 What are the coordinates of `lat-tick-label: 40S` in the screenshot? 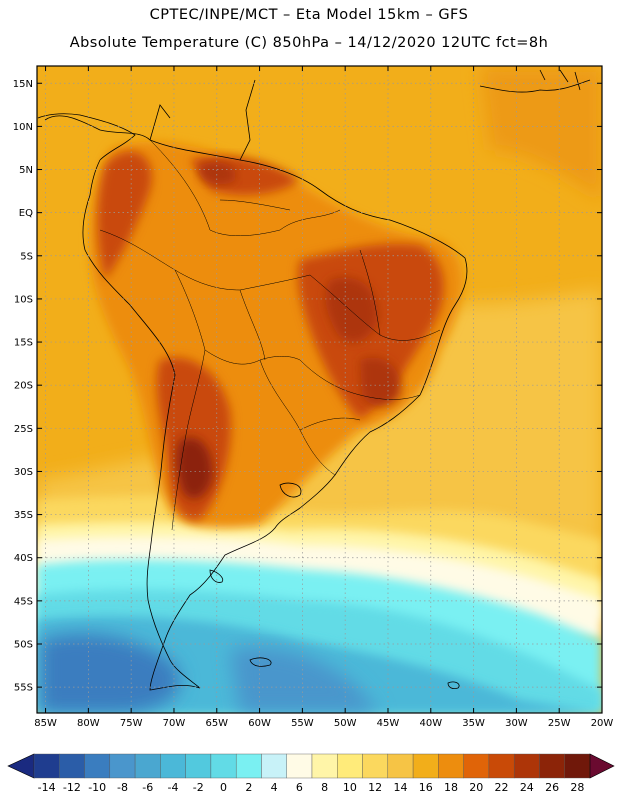 It's located at (23, 558).